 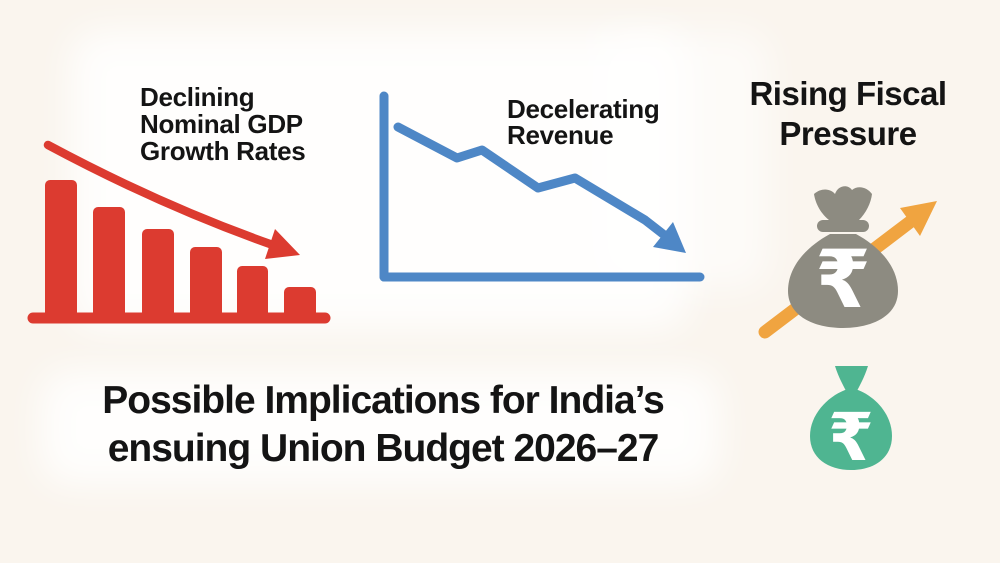 I want to click on gdp-label-line: Growth Rates, so click(x=223, y=151).